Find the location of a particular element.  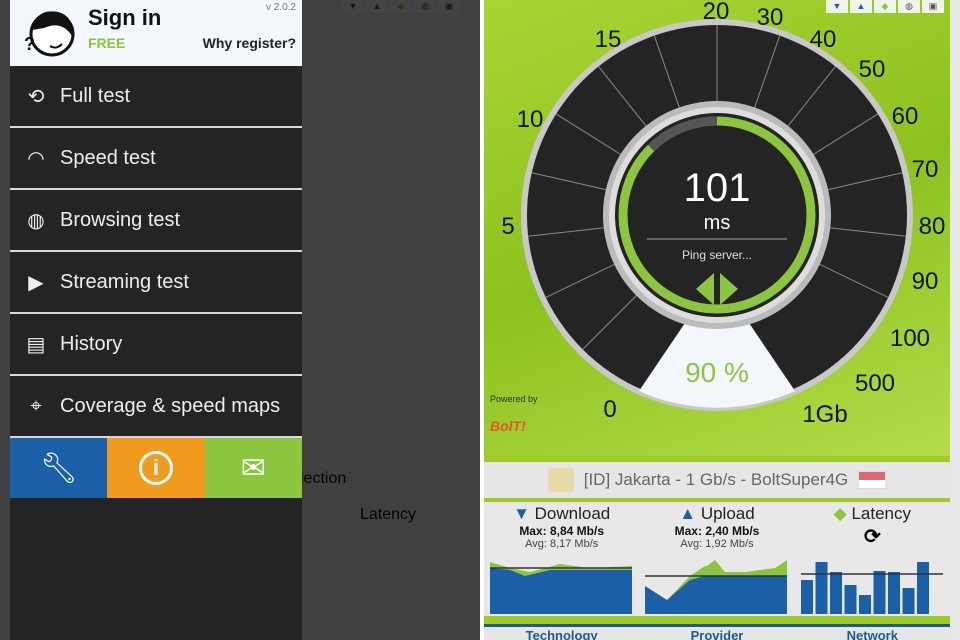

mail-button: ✉︎ is located at coordinates (253, 468).